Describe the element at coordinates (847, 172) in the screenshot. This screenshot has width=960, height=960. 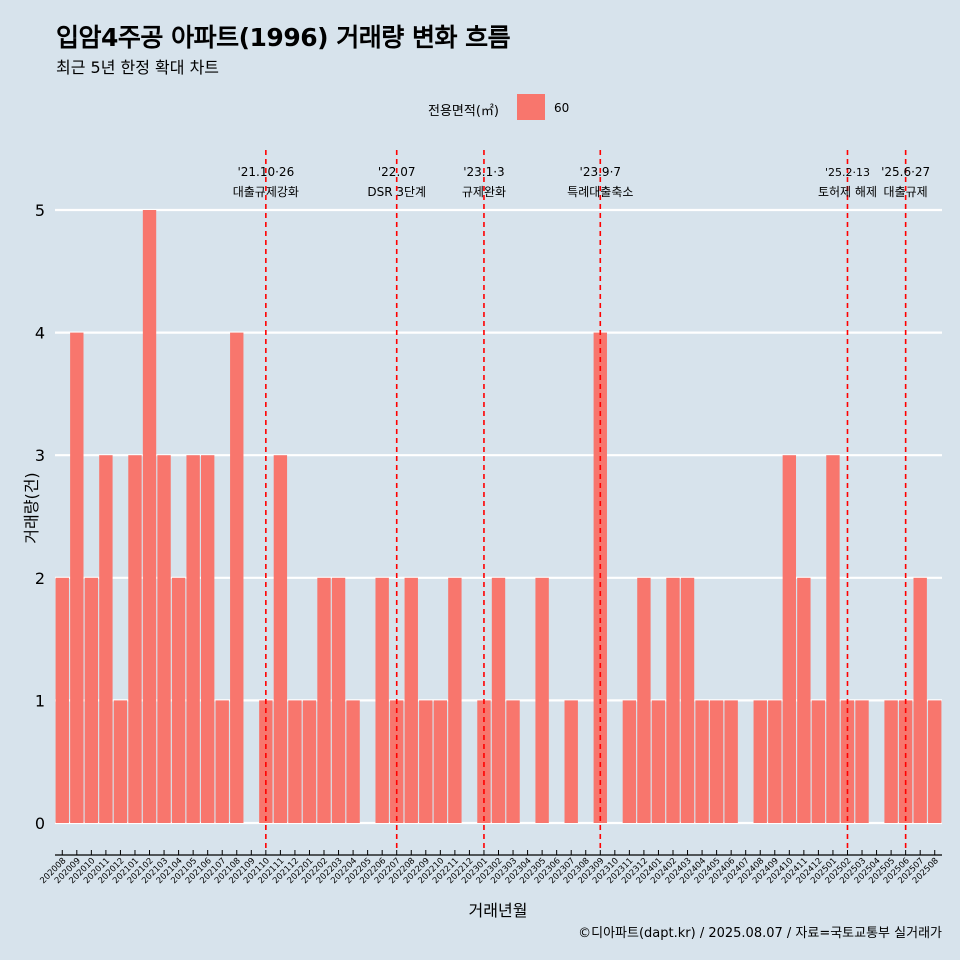
I see `event-date-4: '25.2·13` at that location.